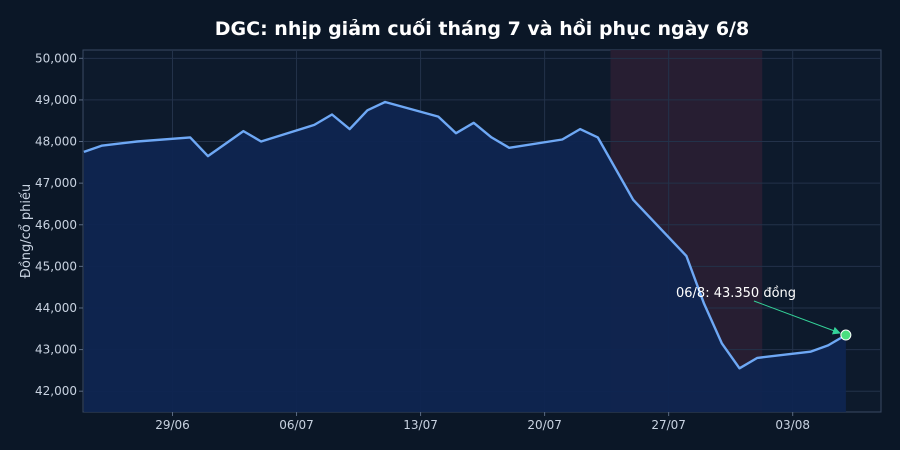 This screenshot has height=450, width=900. What do you see at coordinates (56, 266) in the screenshot?
I see `y-tick-label: 45,000` at bounding box center [56, 266].